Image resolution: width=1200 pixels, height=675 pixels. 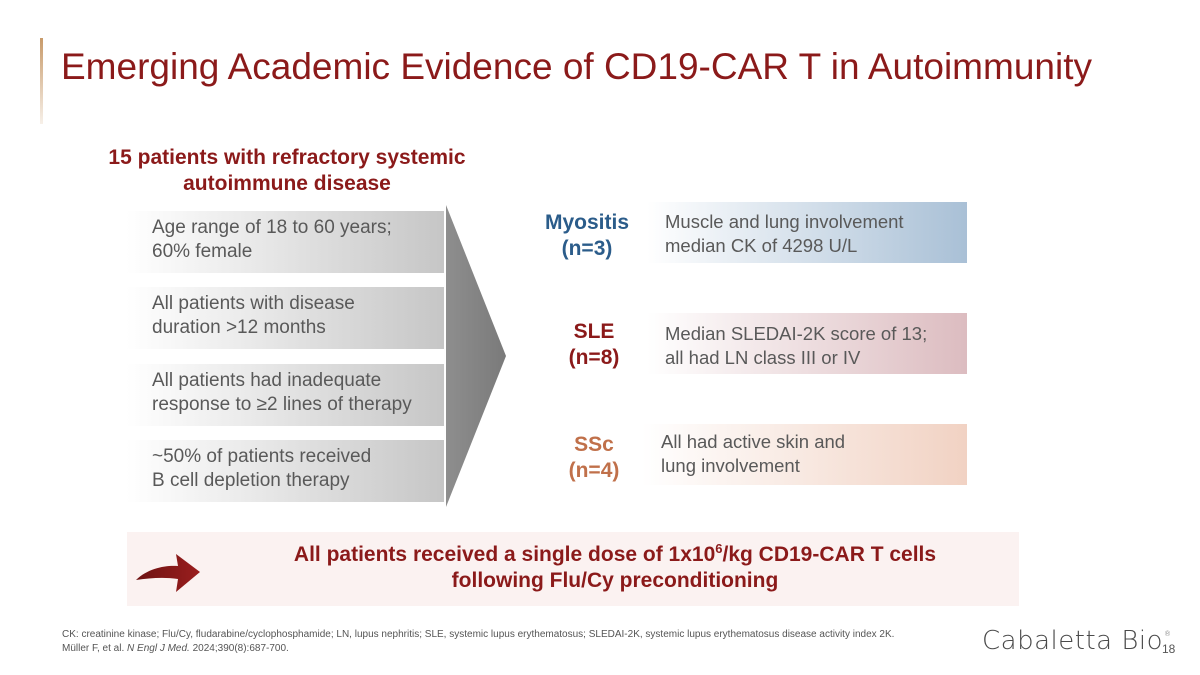 What do you see at coordinates (594, 357) in the screenshot?
I see `disease-count: (n=8)` at bounding box center [594, 357].